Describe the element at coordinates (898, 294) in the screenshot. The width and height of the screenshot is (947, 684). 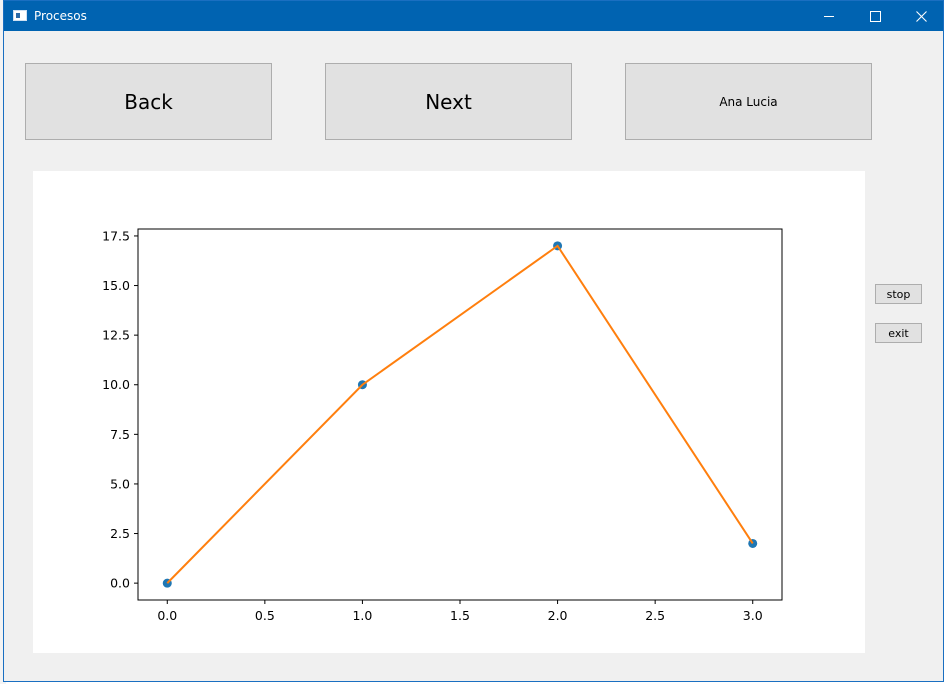
I see `stop-button: stop` at that location.